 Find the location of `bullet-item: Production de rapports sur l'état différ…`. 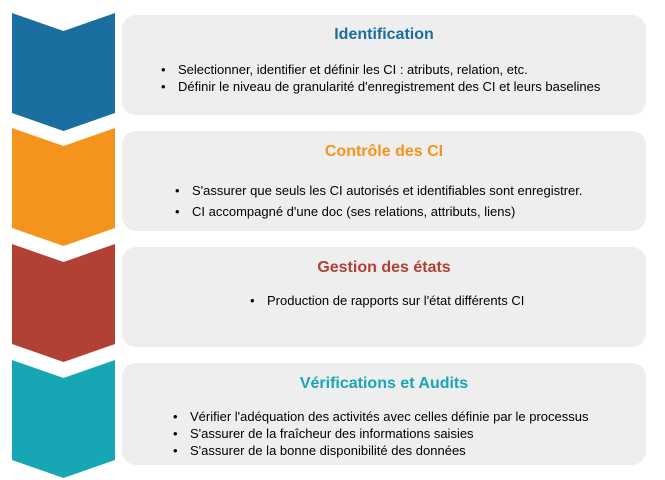

bullet-item: Production de rapports sur l'état différ… is located at coordinates (444, 300).